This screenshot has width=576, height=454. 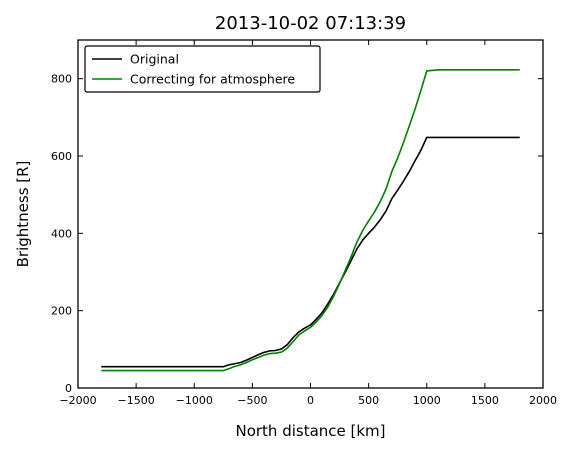 I want to click on legend-label: Correcting for atmosphere, so click(x=212, y=79).